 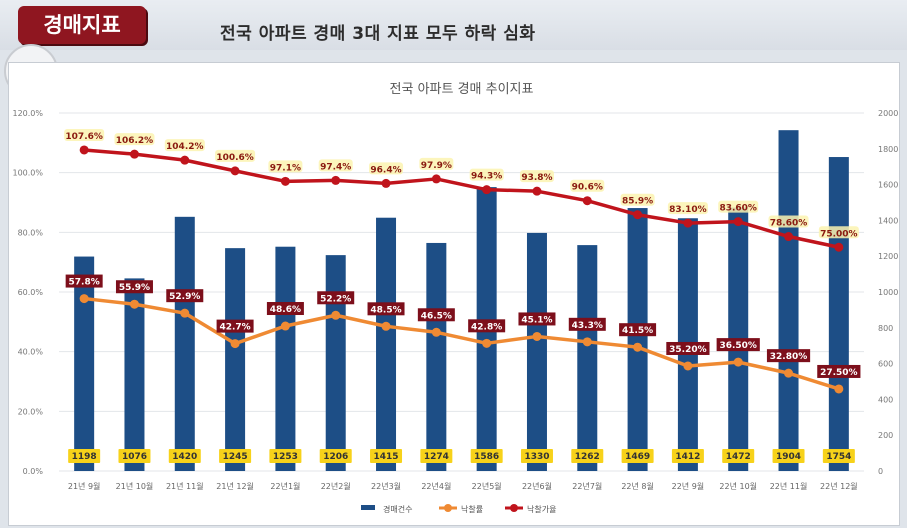 What do you see at coordinates (336, 486) in the screenshot?
I see `x-axis-tick: 22년2월` at bounding box center [336, 486].